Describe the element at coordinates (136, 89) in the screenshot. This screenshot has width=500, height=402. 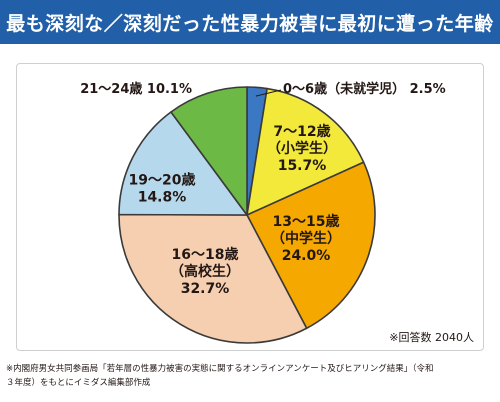
I see `slice-label: 21～24歳 10.1%` at that location.